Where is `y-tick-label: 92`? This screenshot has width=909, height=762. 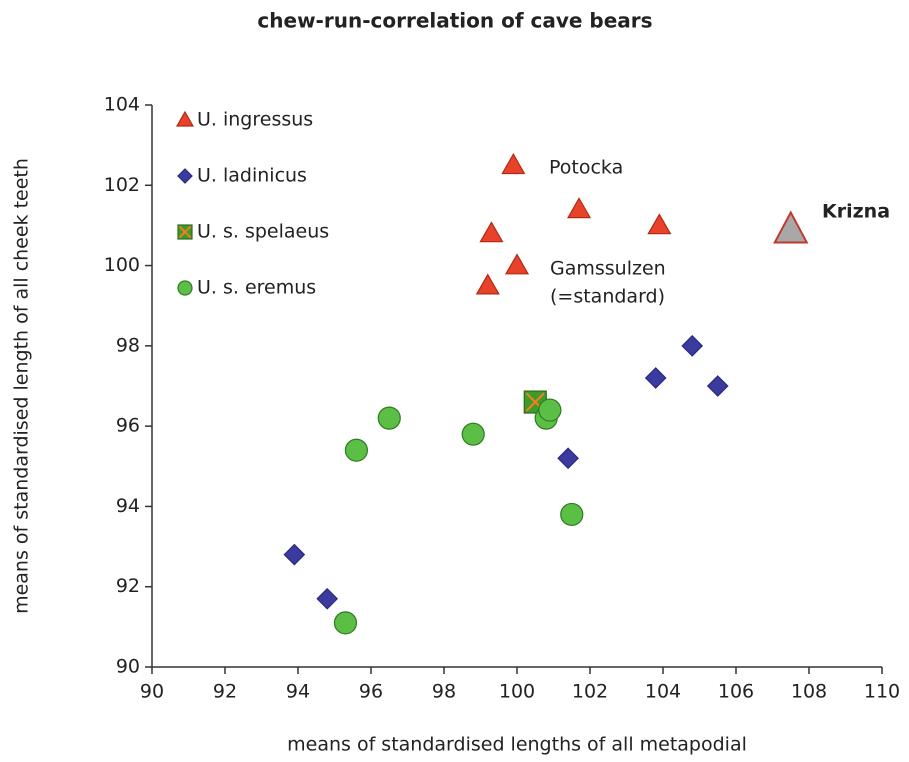 y-tick-label: 92 is located at coordinates (128, 586).